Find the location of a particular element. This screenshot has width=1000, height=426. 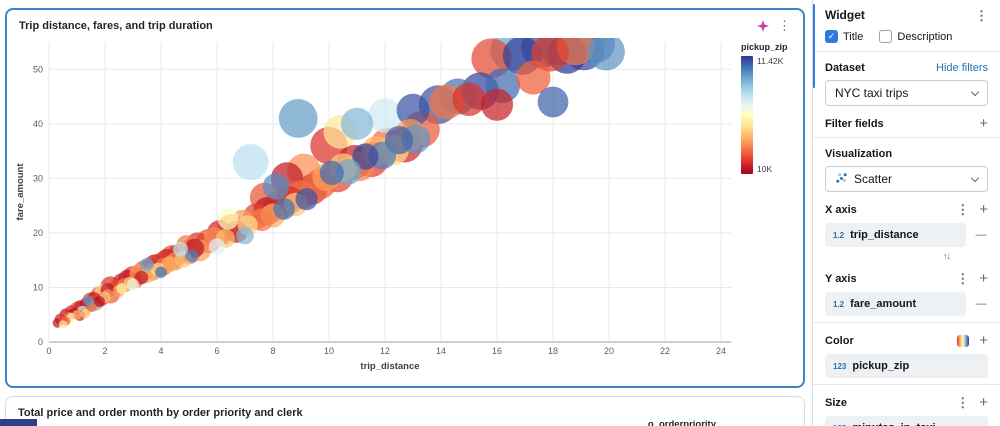

svg-text: 50 is located at coordinates (38, 69).